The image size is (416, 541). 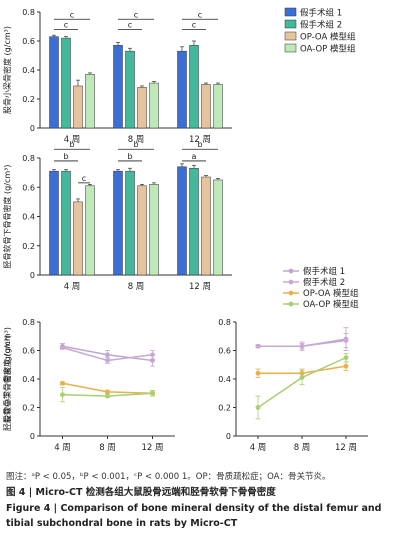 I want to click on bar1-y-tick-label: 0, so click(x=32, y=128).